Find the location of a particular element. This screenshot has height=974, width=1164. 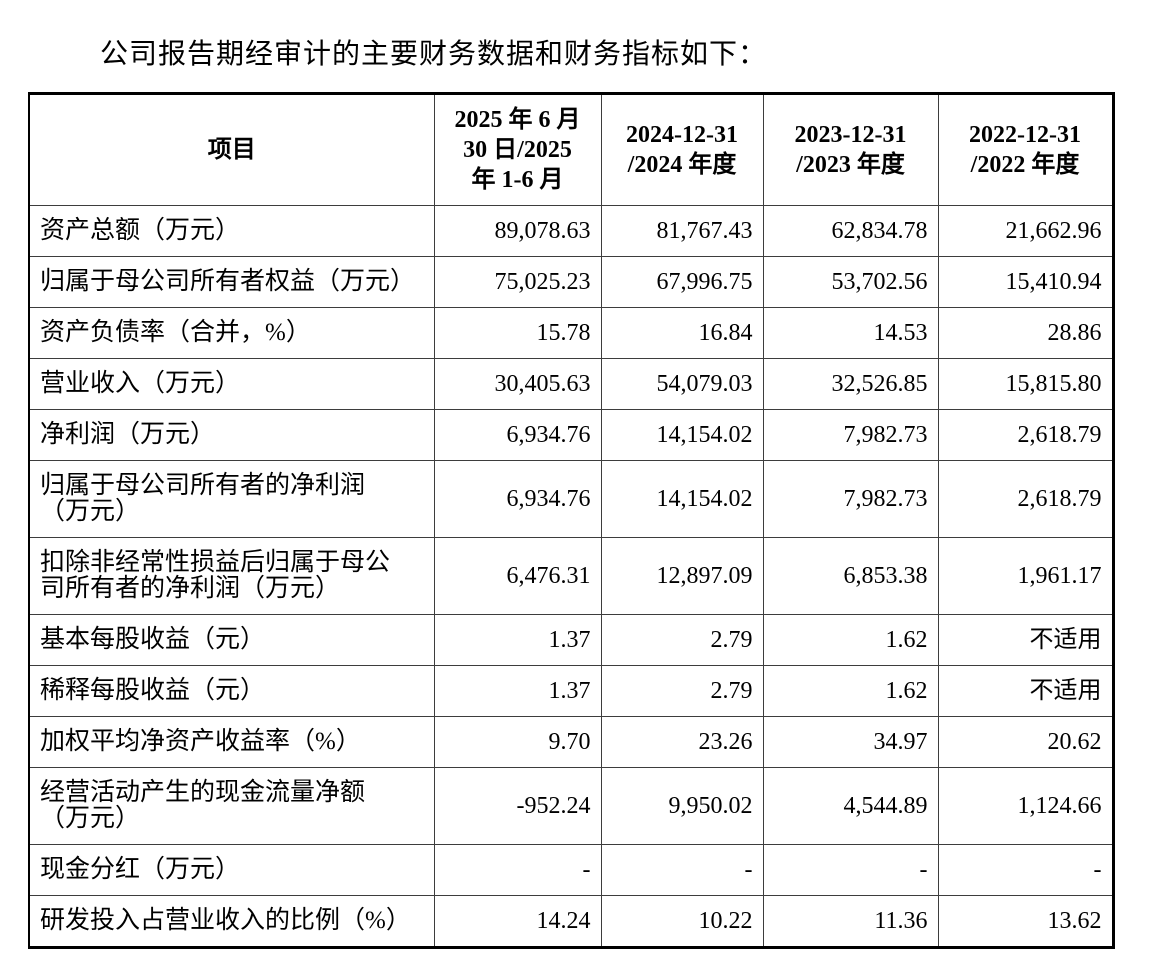

page-title: 公司报告期经审计的主要财务数据和财务指标如下： is located at coordinates (434, 54).